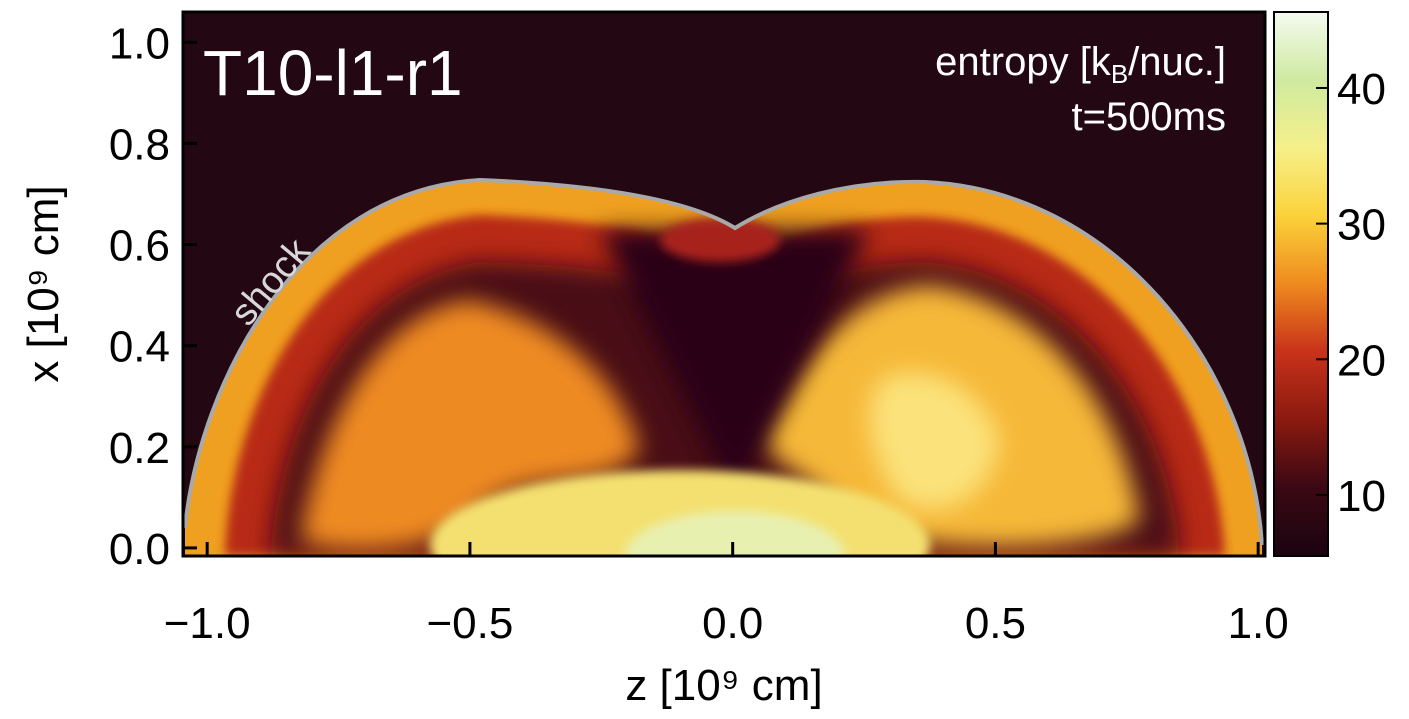 The width and height of the screenshot is (1409, 719). What do you see at coordinates (139, 144) in the screenshot?
I see `y-tick-label: 0.8` at bounding box center [139, 144].